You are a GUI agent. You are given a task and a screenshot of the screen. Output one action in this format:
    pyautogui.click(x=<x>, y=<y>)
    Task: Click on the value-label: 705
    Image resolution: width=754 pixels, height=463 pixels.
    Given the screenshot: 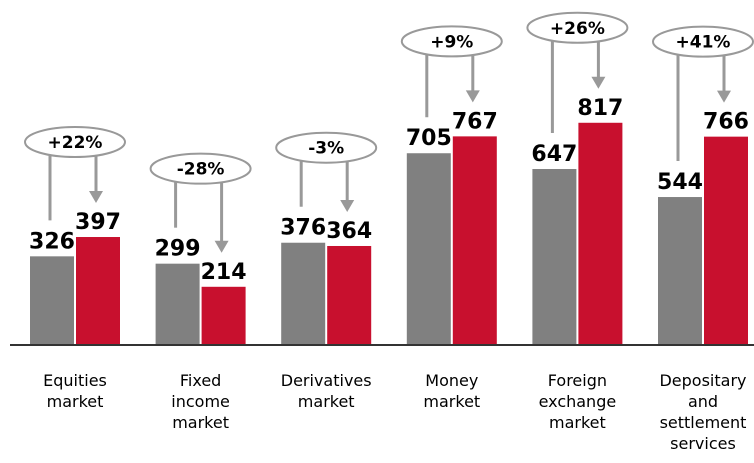 What is the action you would take?
    pyautogui.click(x=429, y=138)
    